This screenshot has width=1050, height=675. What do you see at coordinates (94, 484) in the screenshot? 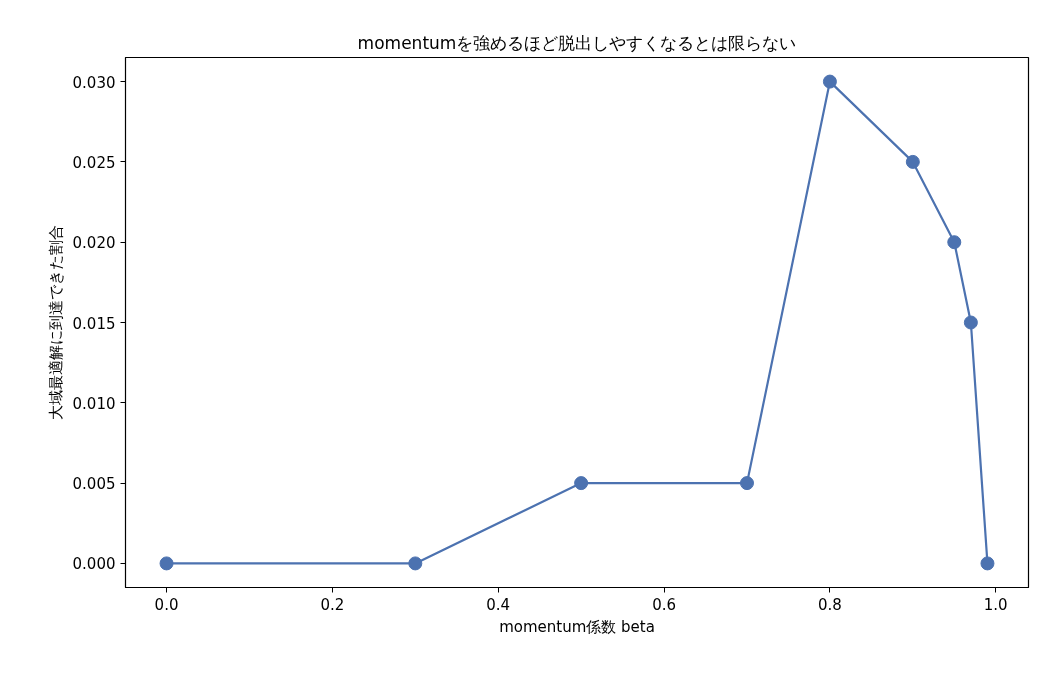
I see `y-tick-label: 0.005` at bounding box center [94, 484].